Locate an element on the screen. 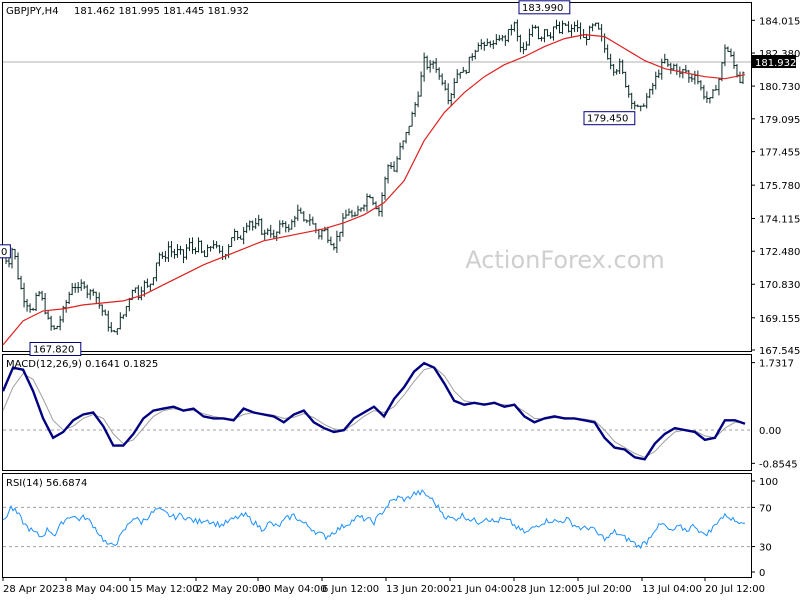  annotation-label: 183.990 is located at coordinates (542, 8).